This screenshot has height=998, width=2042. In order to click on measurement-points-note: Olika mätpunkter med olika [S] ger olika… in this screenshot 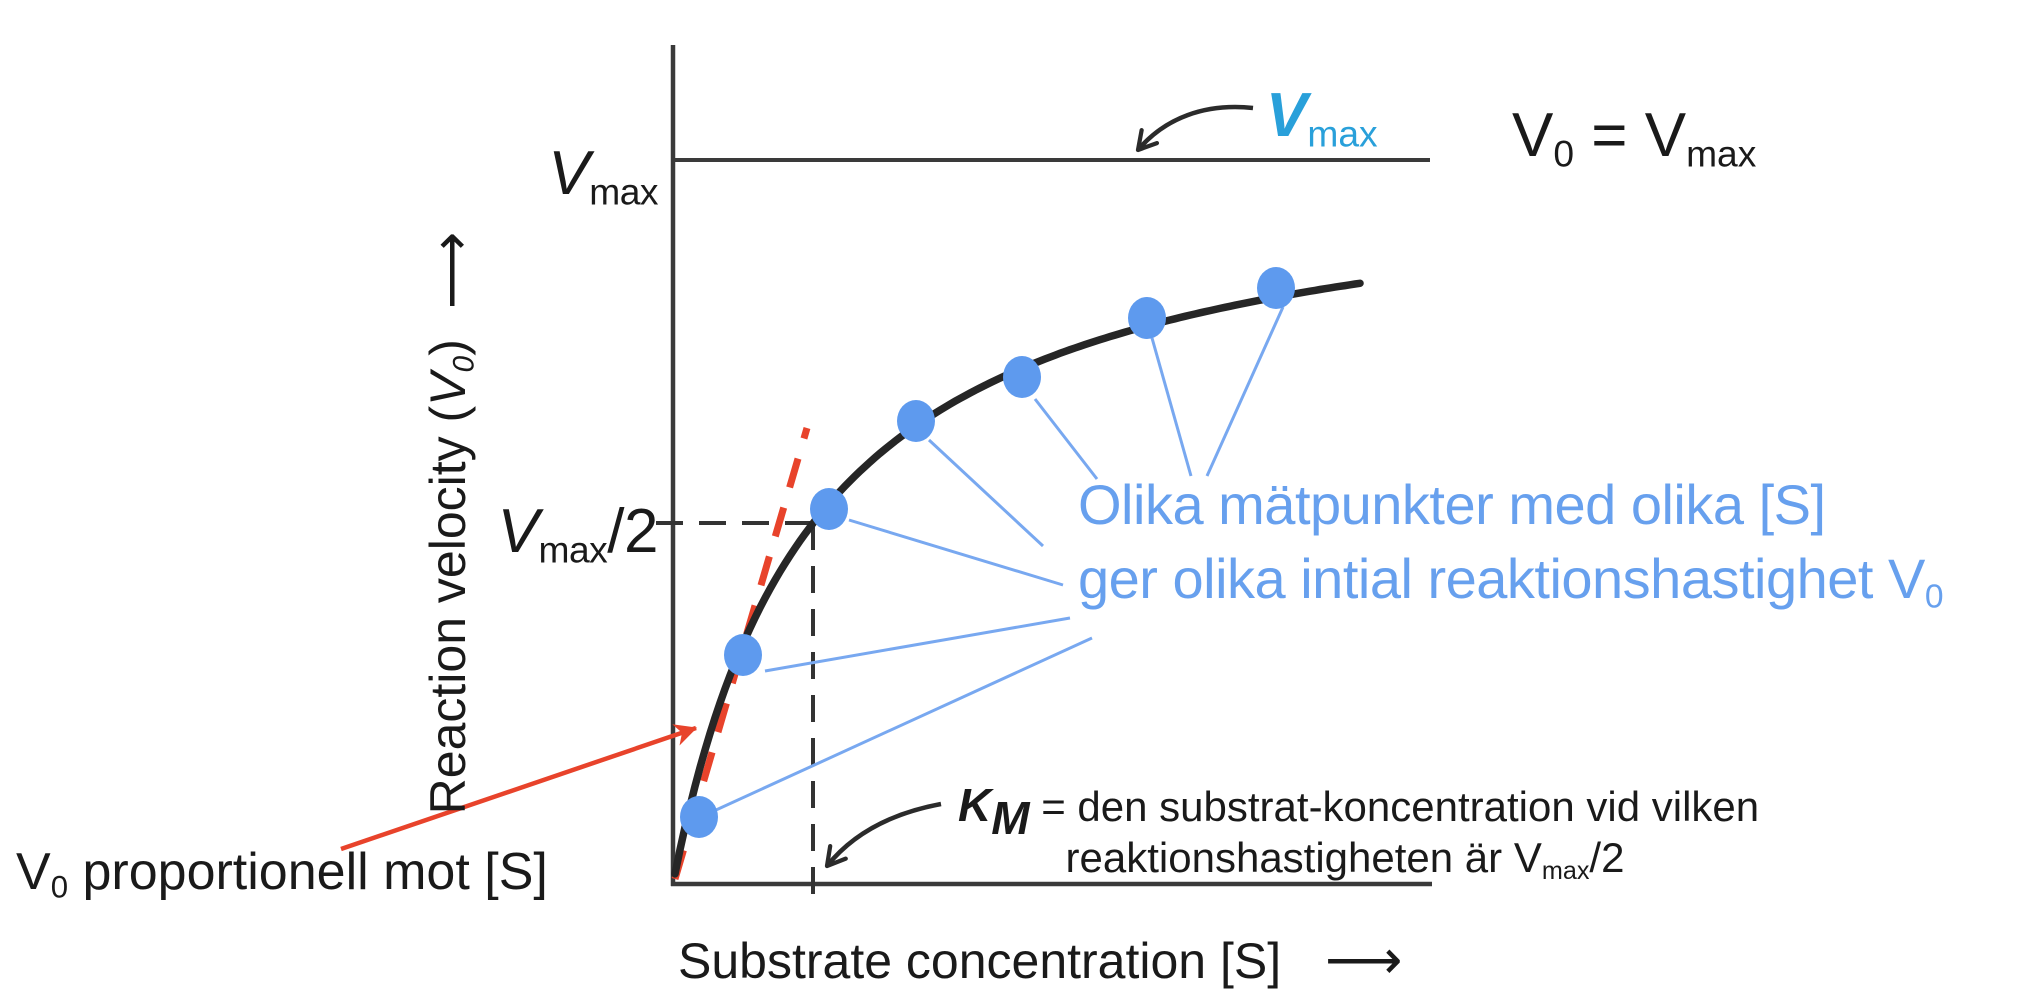, I will do `click(1511, 551)`.